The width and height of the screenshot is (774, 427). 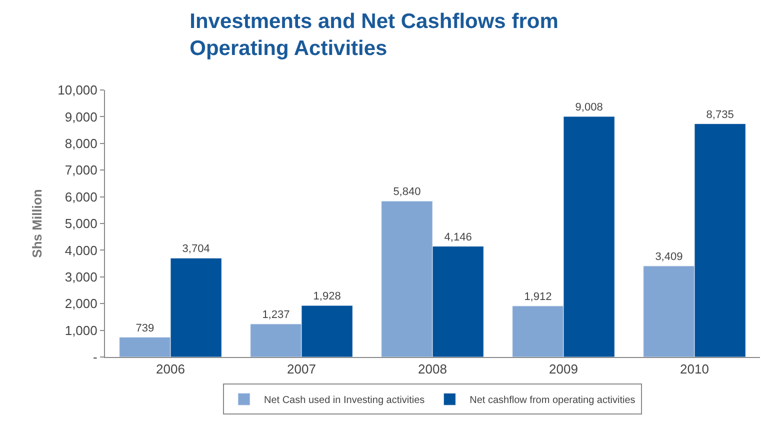 I want to click on data-label: 3,409, so click(x=669, y=256).